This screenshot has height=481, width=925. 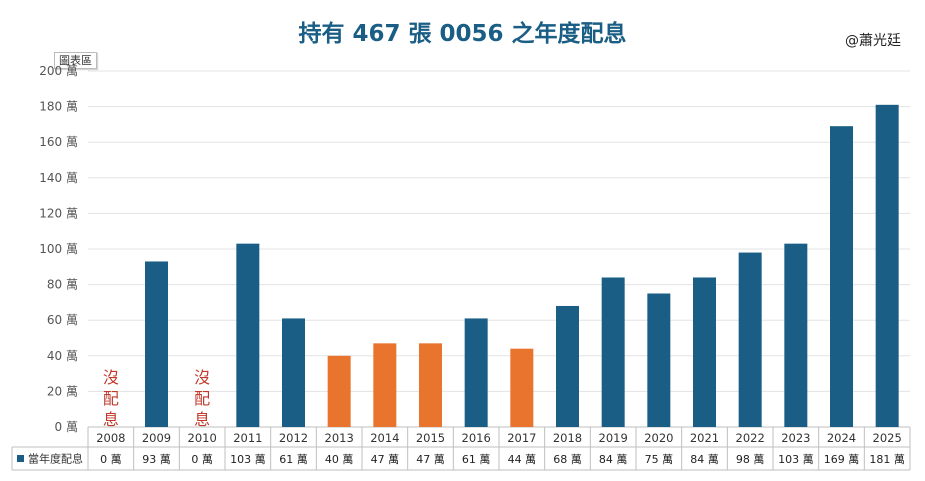 I want to click on x-tick-label: 2016, so click(x=476, y=438).